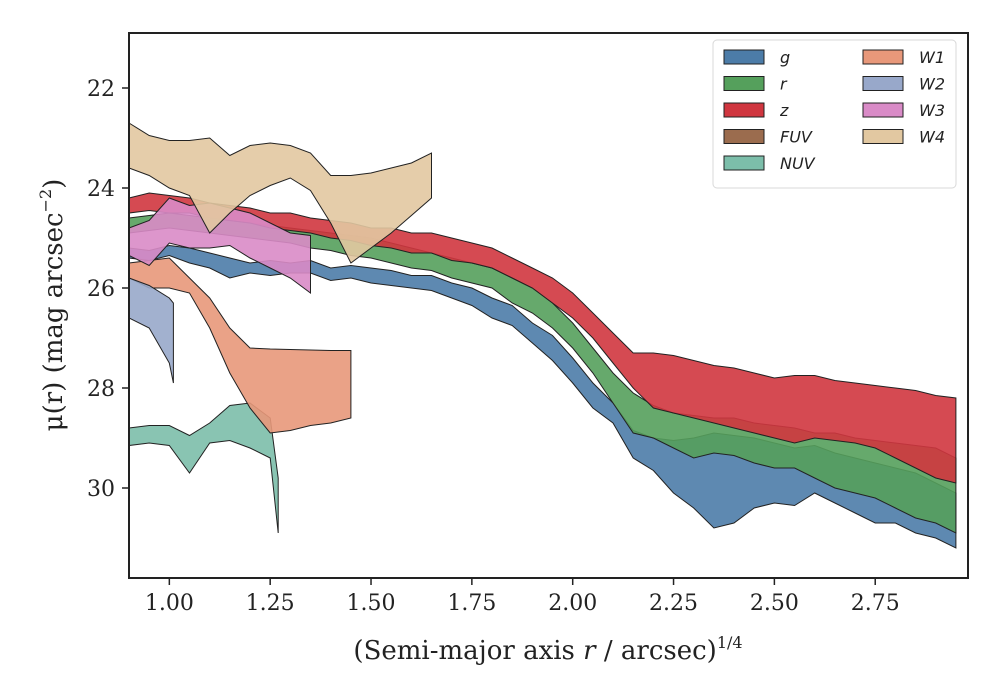 This screenshot has width=1000, height=700. I want to click on x-tick-label: 1.75, so click(471, 603).